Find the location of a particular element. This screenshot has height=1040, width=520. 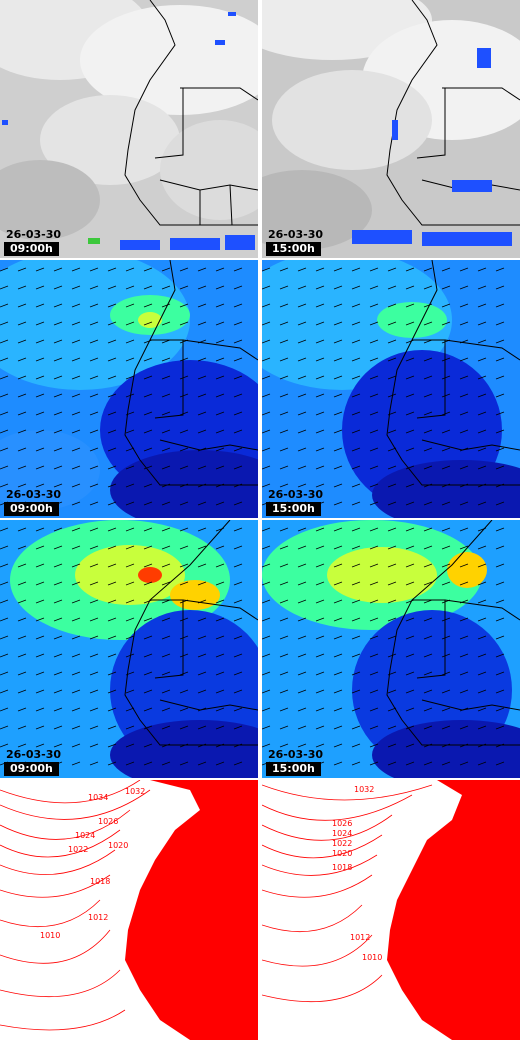

satellite-panel-0900: 26-03-30 09:00h is located at coordinates (129, 129).